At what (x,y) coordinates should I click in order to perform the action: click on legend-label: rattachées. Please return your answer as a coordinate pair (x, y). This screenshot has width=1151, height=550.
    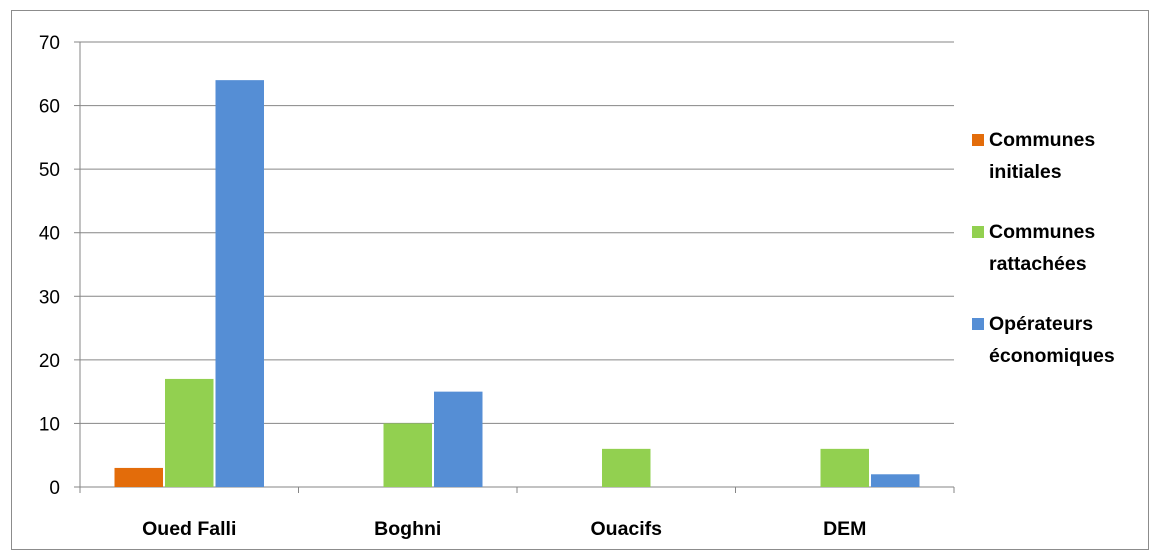
    Looking at the image, I should click on (1038, 264).